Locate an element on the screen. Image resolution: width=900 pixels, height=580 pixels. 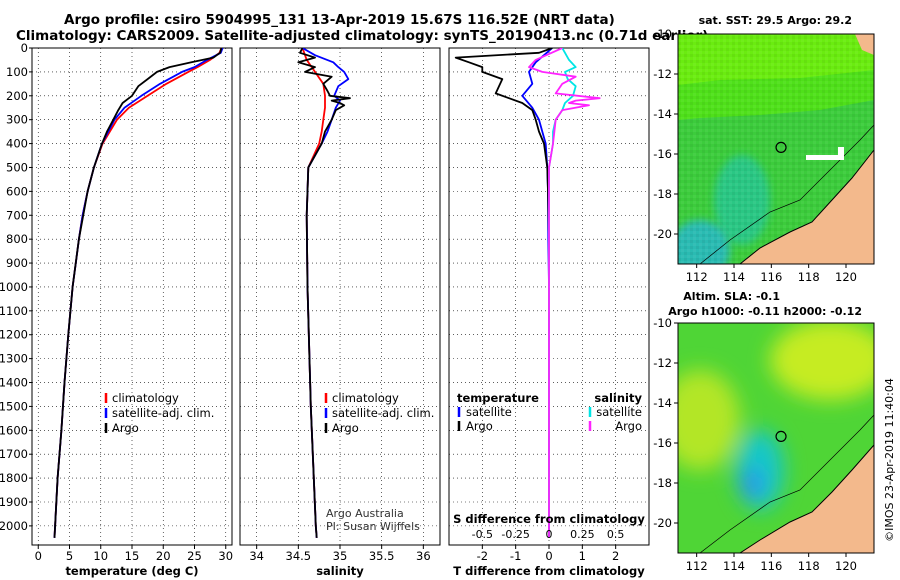
temp-xtick-label: 30 is located at coordinates (225, 556).